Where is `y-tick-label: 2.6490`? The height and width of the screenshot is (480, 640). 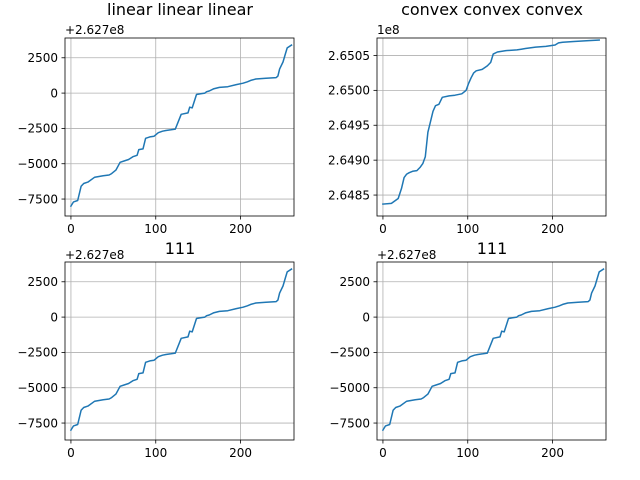 y-tick-label: 2.6490 is located at coordinates (349, 160).